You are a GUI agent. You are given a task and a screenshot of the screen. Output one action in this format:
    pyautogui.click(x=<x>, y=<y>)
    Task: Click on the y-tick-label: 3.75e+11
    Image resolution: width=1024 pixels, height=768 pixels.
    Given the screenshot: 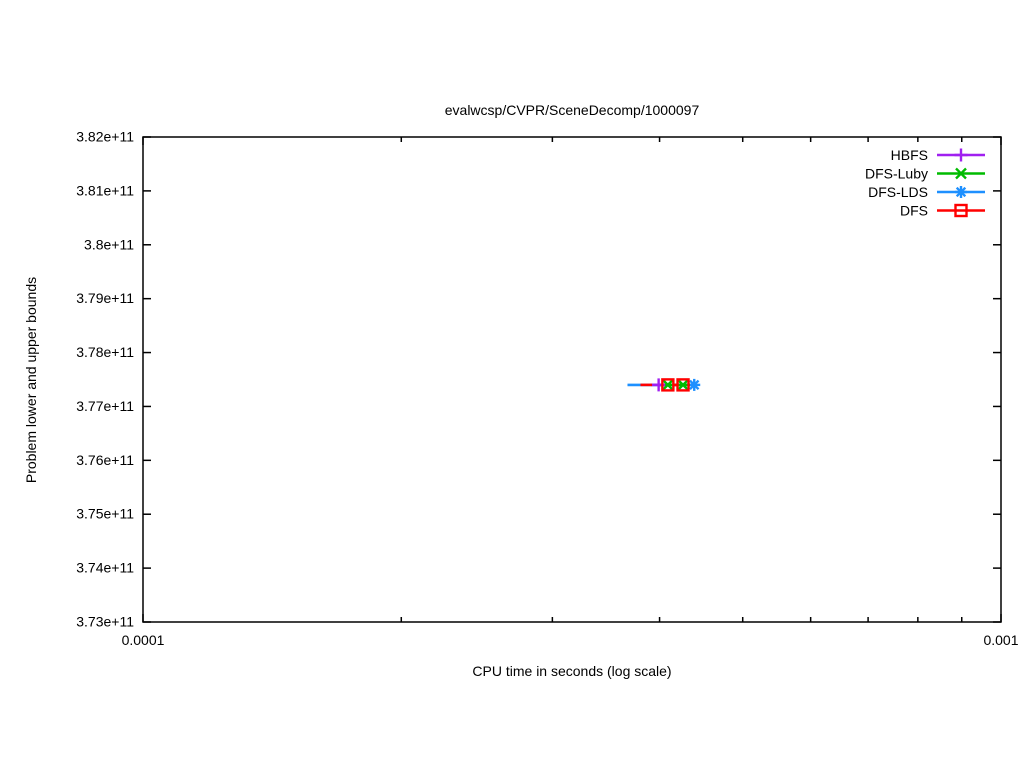 What is the action you would take?
    pyautogui.click(x=105, y=514)
    